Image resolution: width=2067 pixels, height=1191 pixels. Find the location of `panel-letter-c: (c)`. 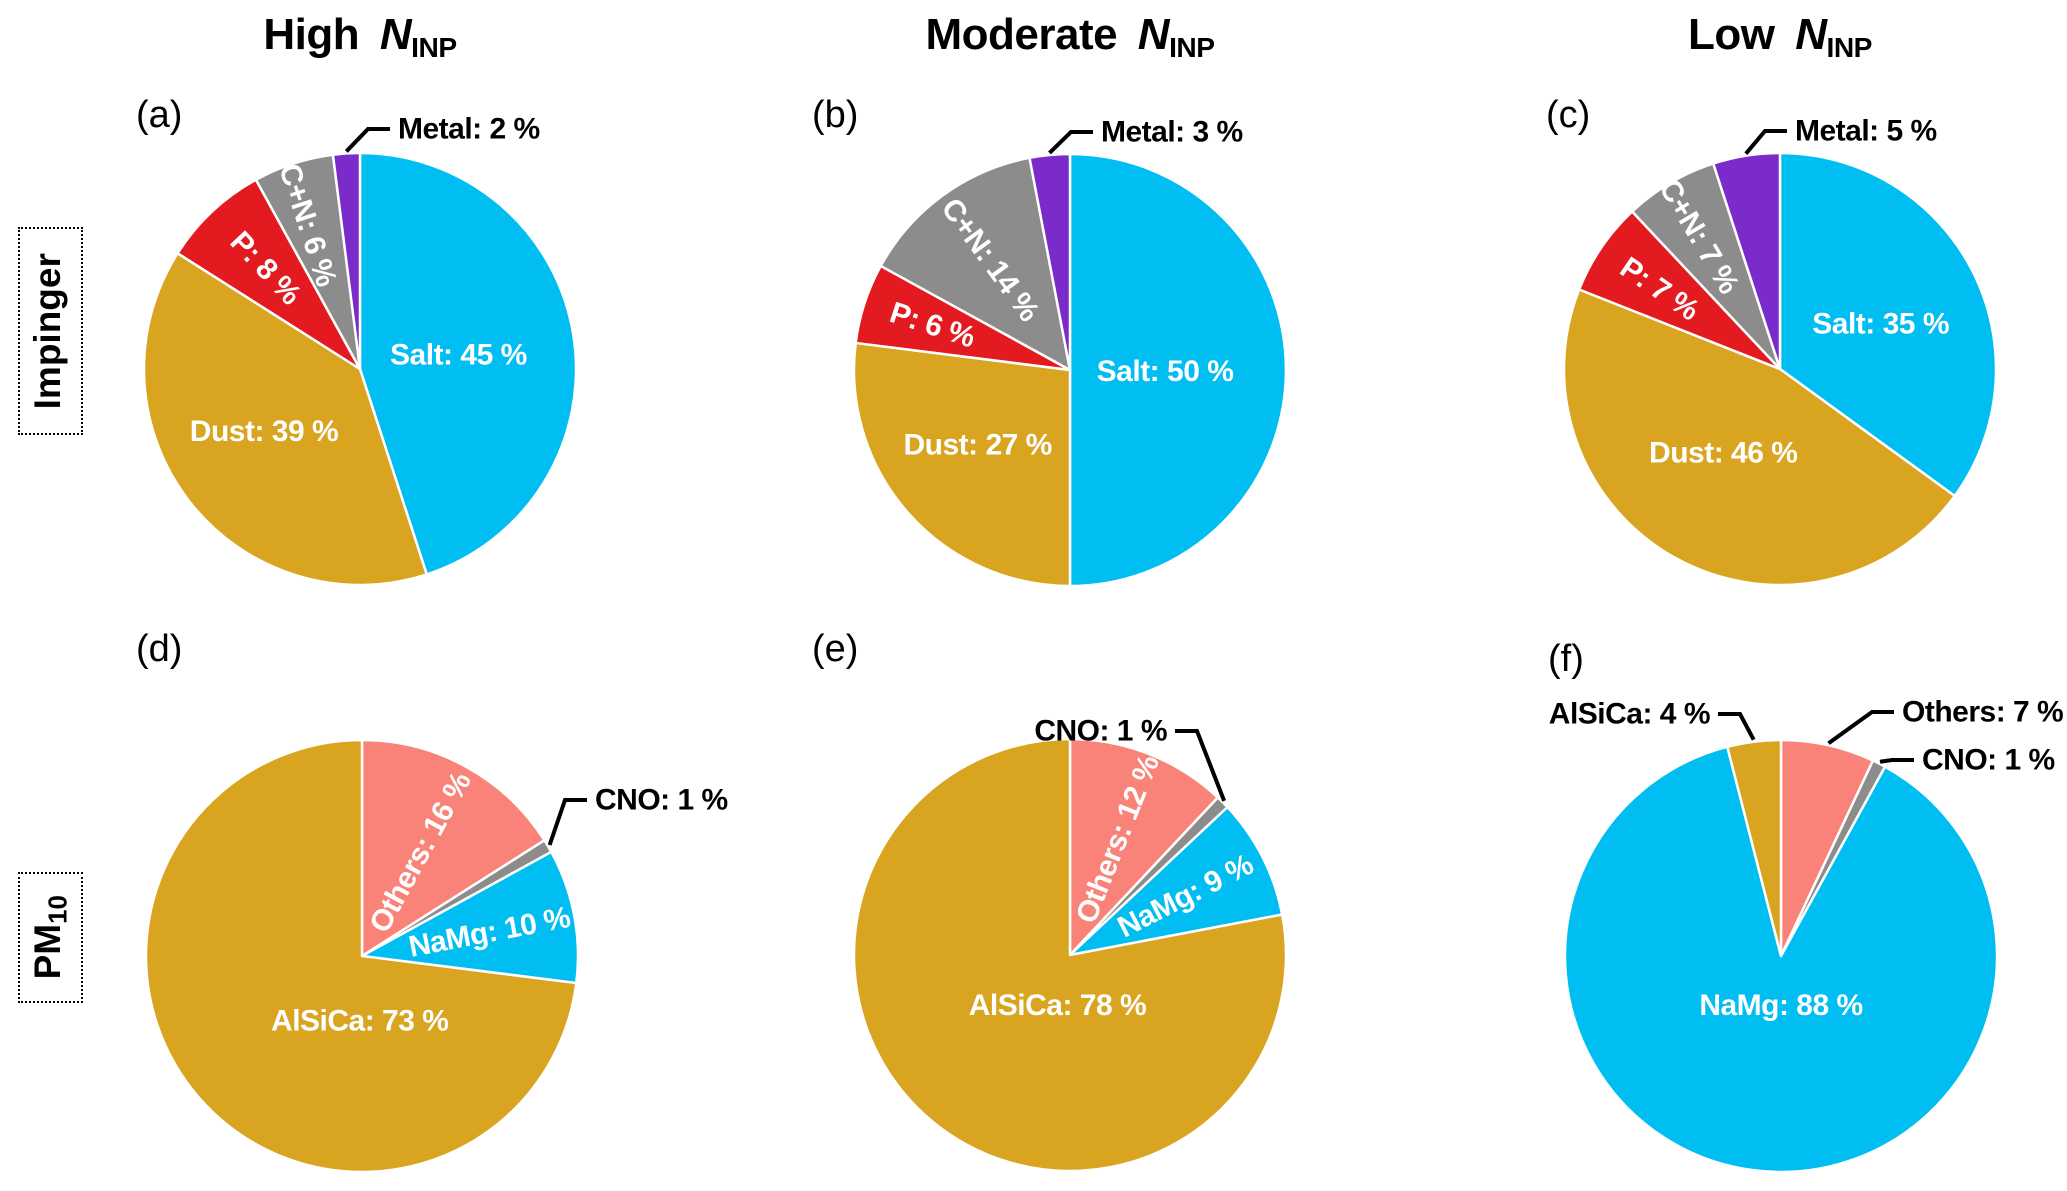

panel-letter-c: (c) is located at coordinates (1568, 115).